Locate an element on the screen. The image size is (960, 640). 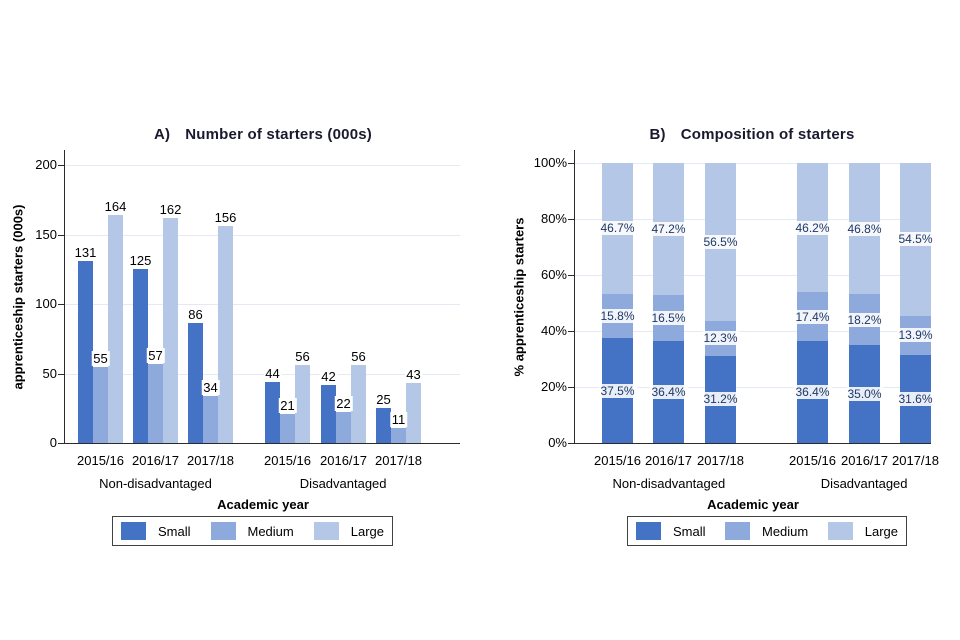
chart-b-y-axis-line is located at coordinates (574, 297).